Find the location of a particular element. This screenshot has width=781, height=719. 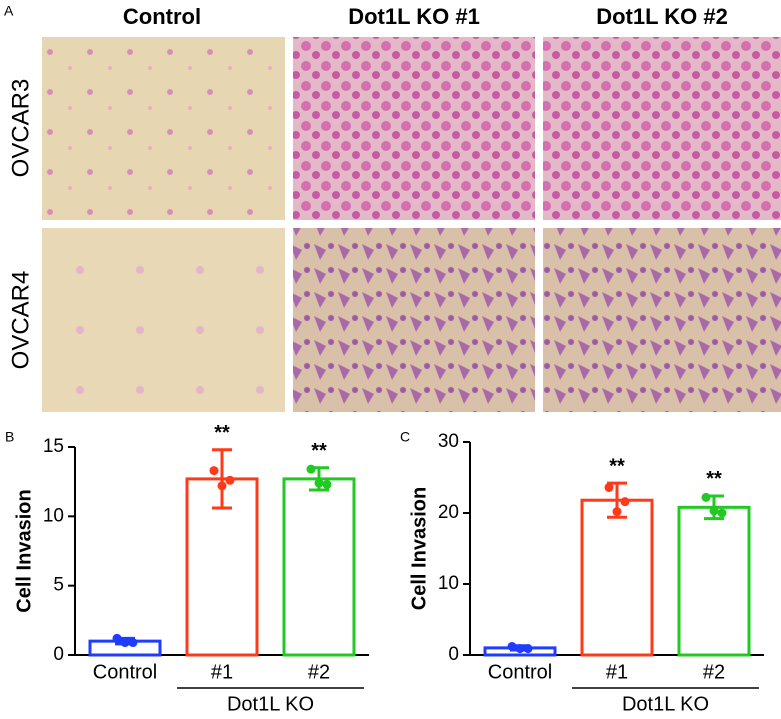

column-header: Dot1L KO #1 is located at coordinates (414, 16).